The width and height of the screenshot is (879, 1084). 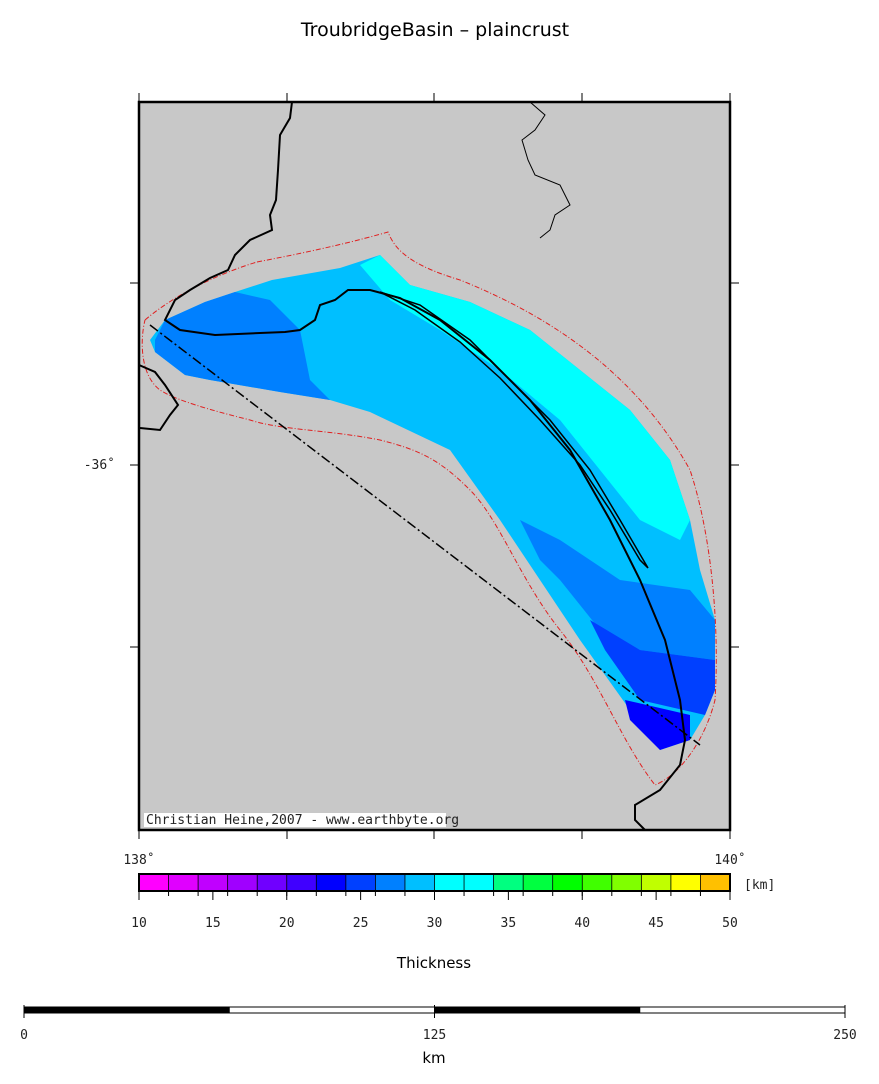 I want to click on lon-label: 138˚, so click(x=138, y=860).